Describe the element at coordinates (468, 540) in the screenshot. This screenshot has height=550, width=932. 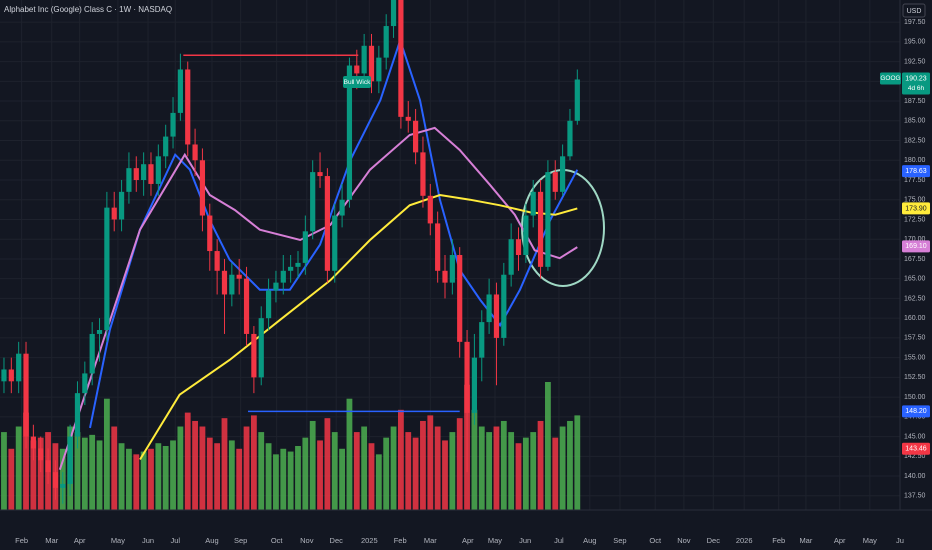
I see `x-tick-label: Apr` at that location.